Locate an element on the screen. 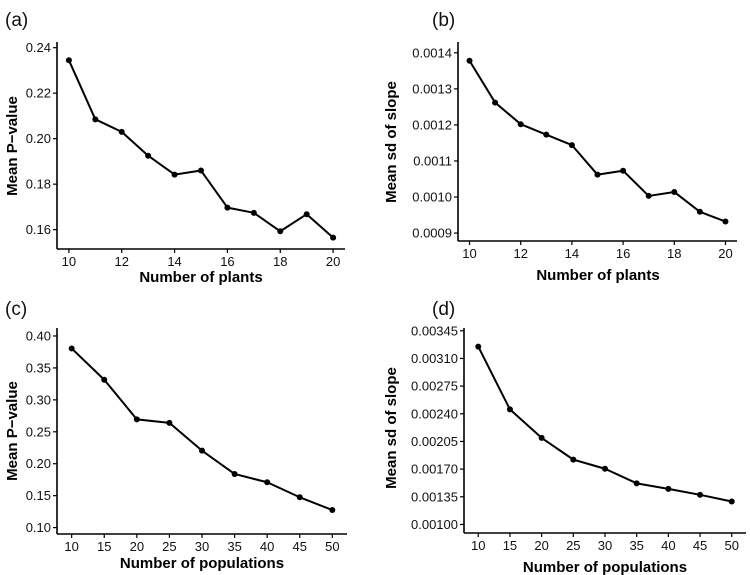  x-tick-label-c: 15 is located at coordinates (104, 546).